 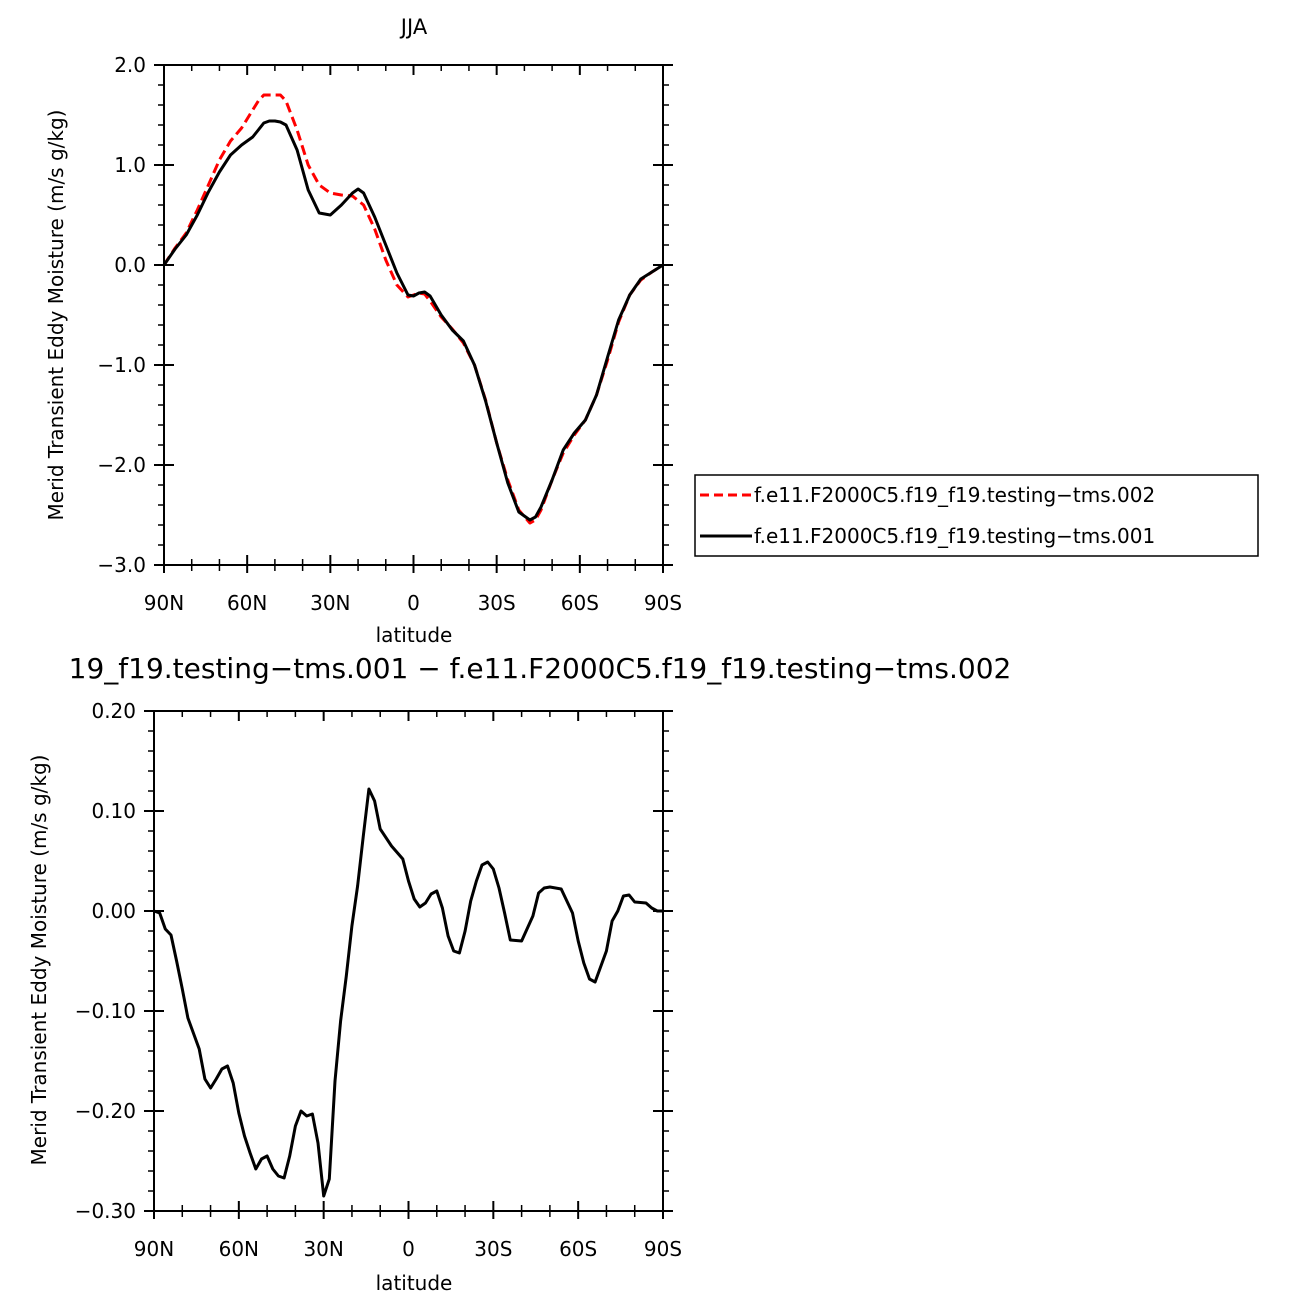 I want to click on top-ytick-label: 0.0, so click(x=130, y=265).